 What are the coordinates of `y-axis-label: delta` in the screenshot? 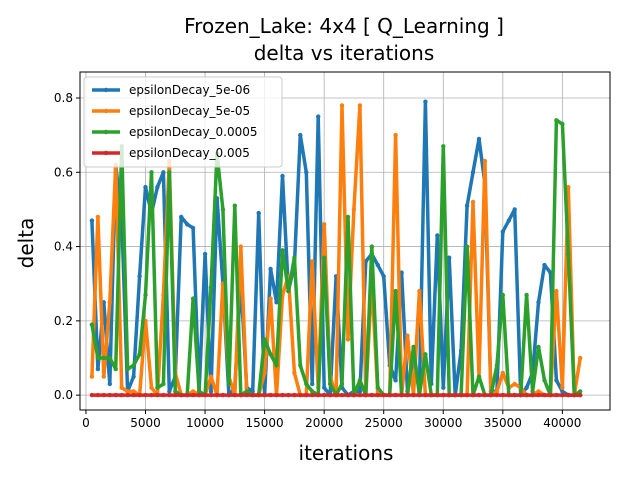 It's located at (26, 243).